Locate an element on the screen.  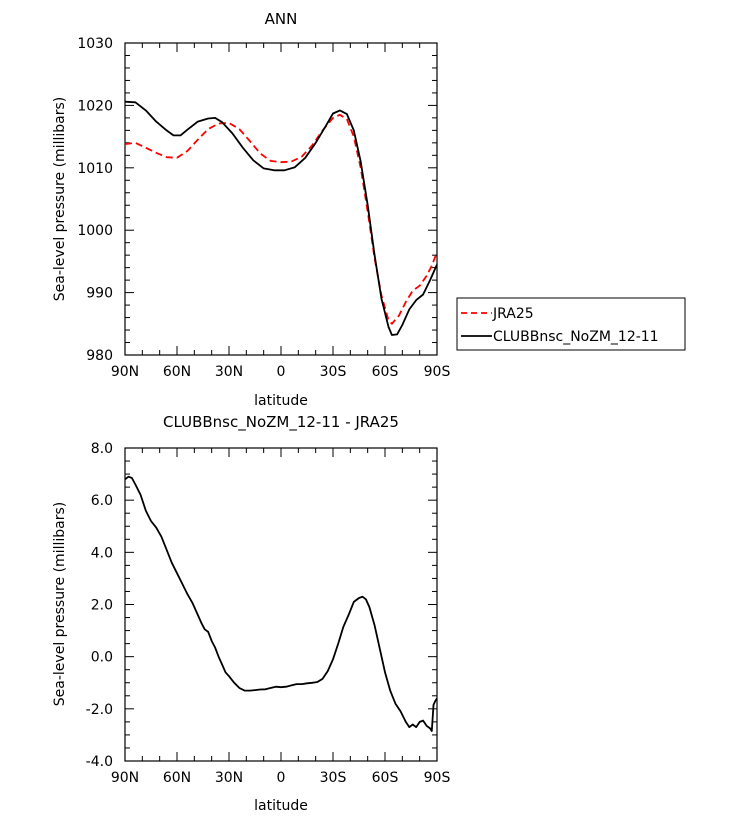
bottom-y-tick-label: 6.0 is located at coordinates (102, 501).